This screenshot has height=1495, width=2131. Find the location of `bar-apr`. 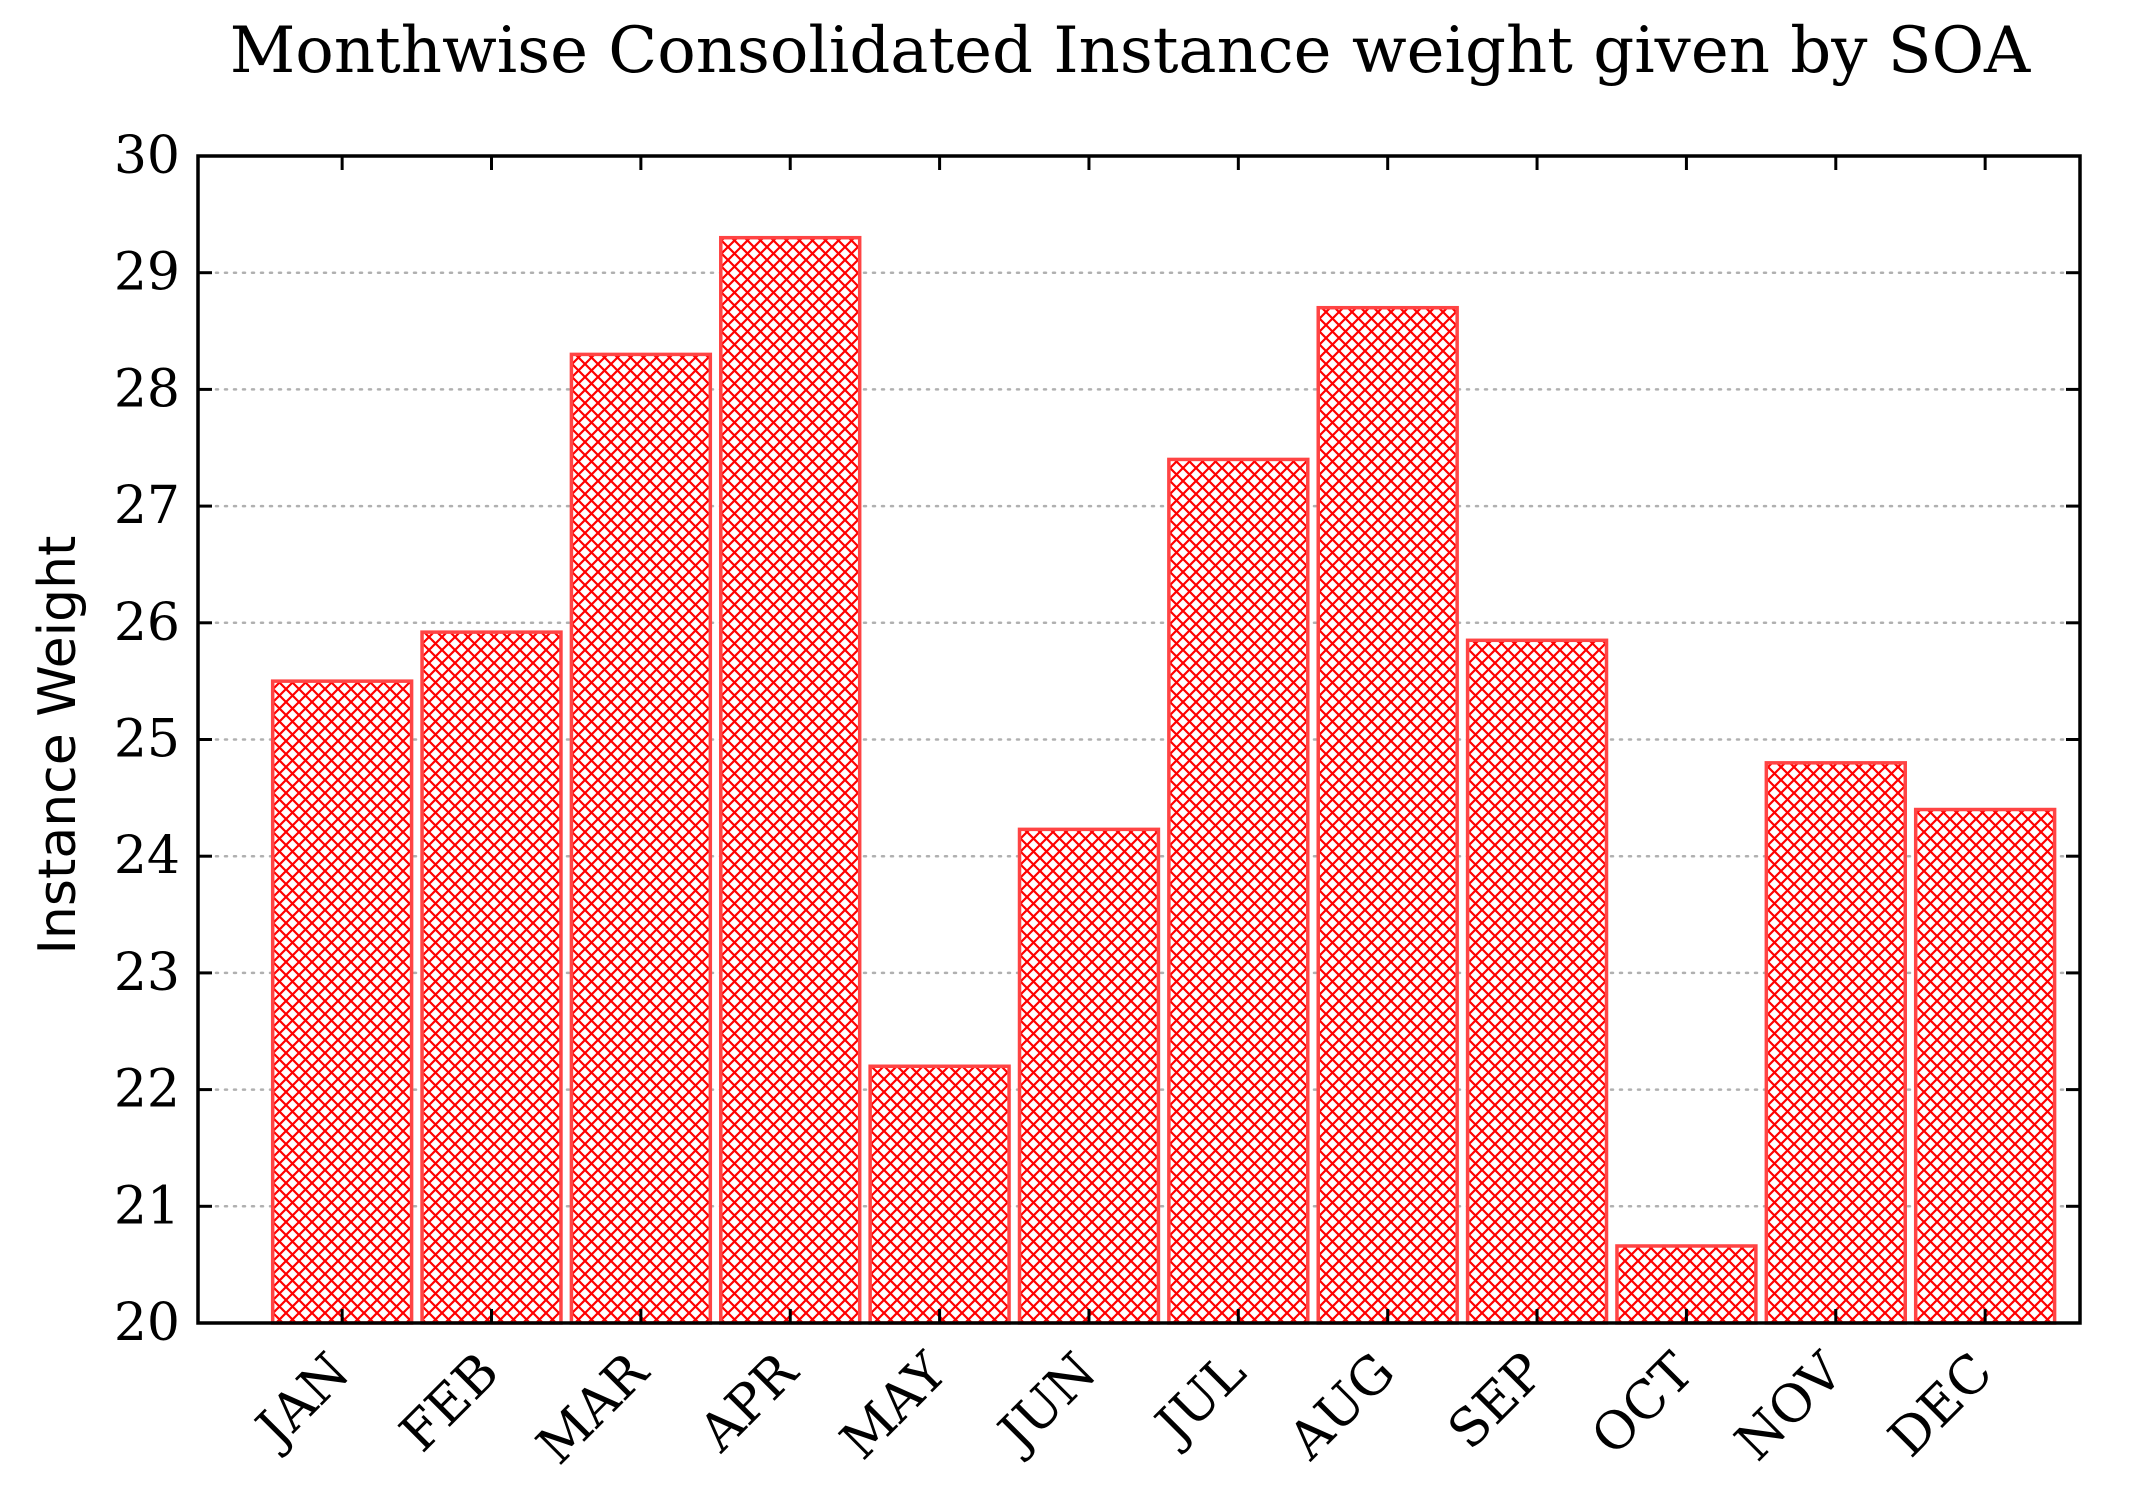

bar-apr is located at coordinates (790, 780).